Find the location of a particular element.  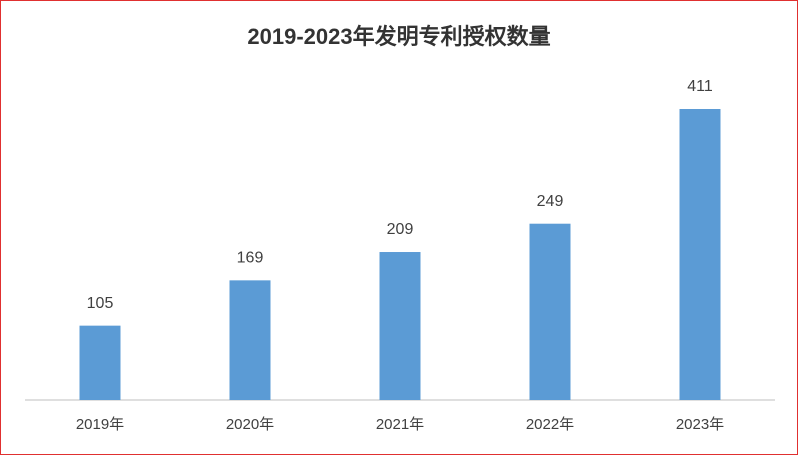

x-tick-label: 2019年 is located at coordinates (100, 424).